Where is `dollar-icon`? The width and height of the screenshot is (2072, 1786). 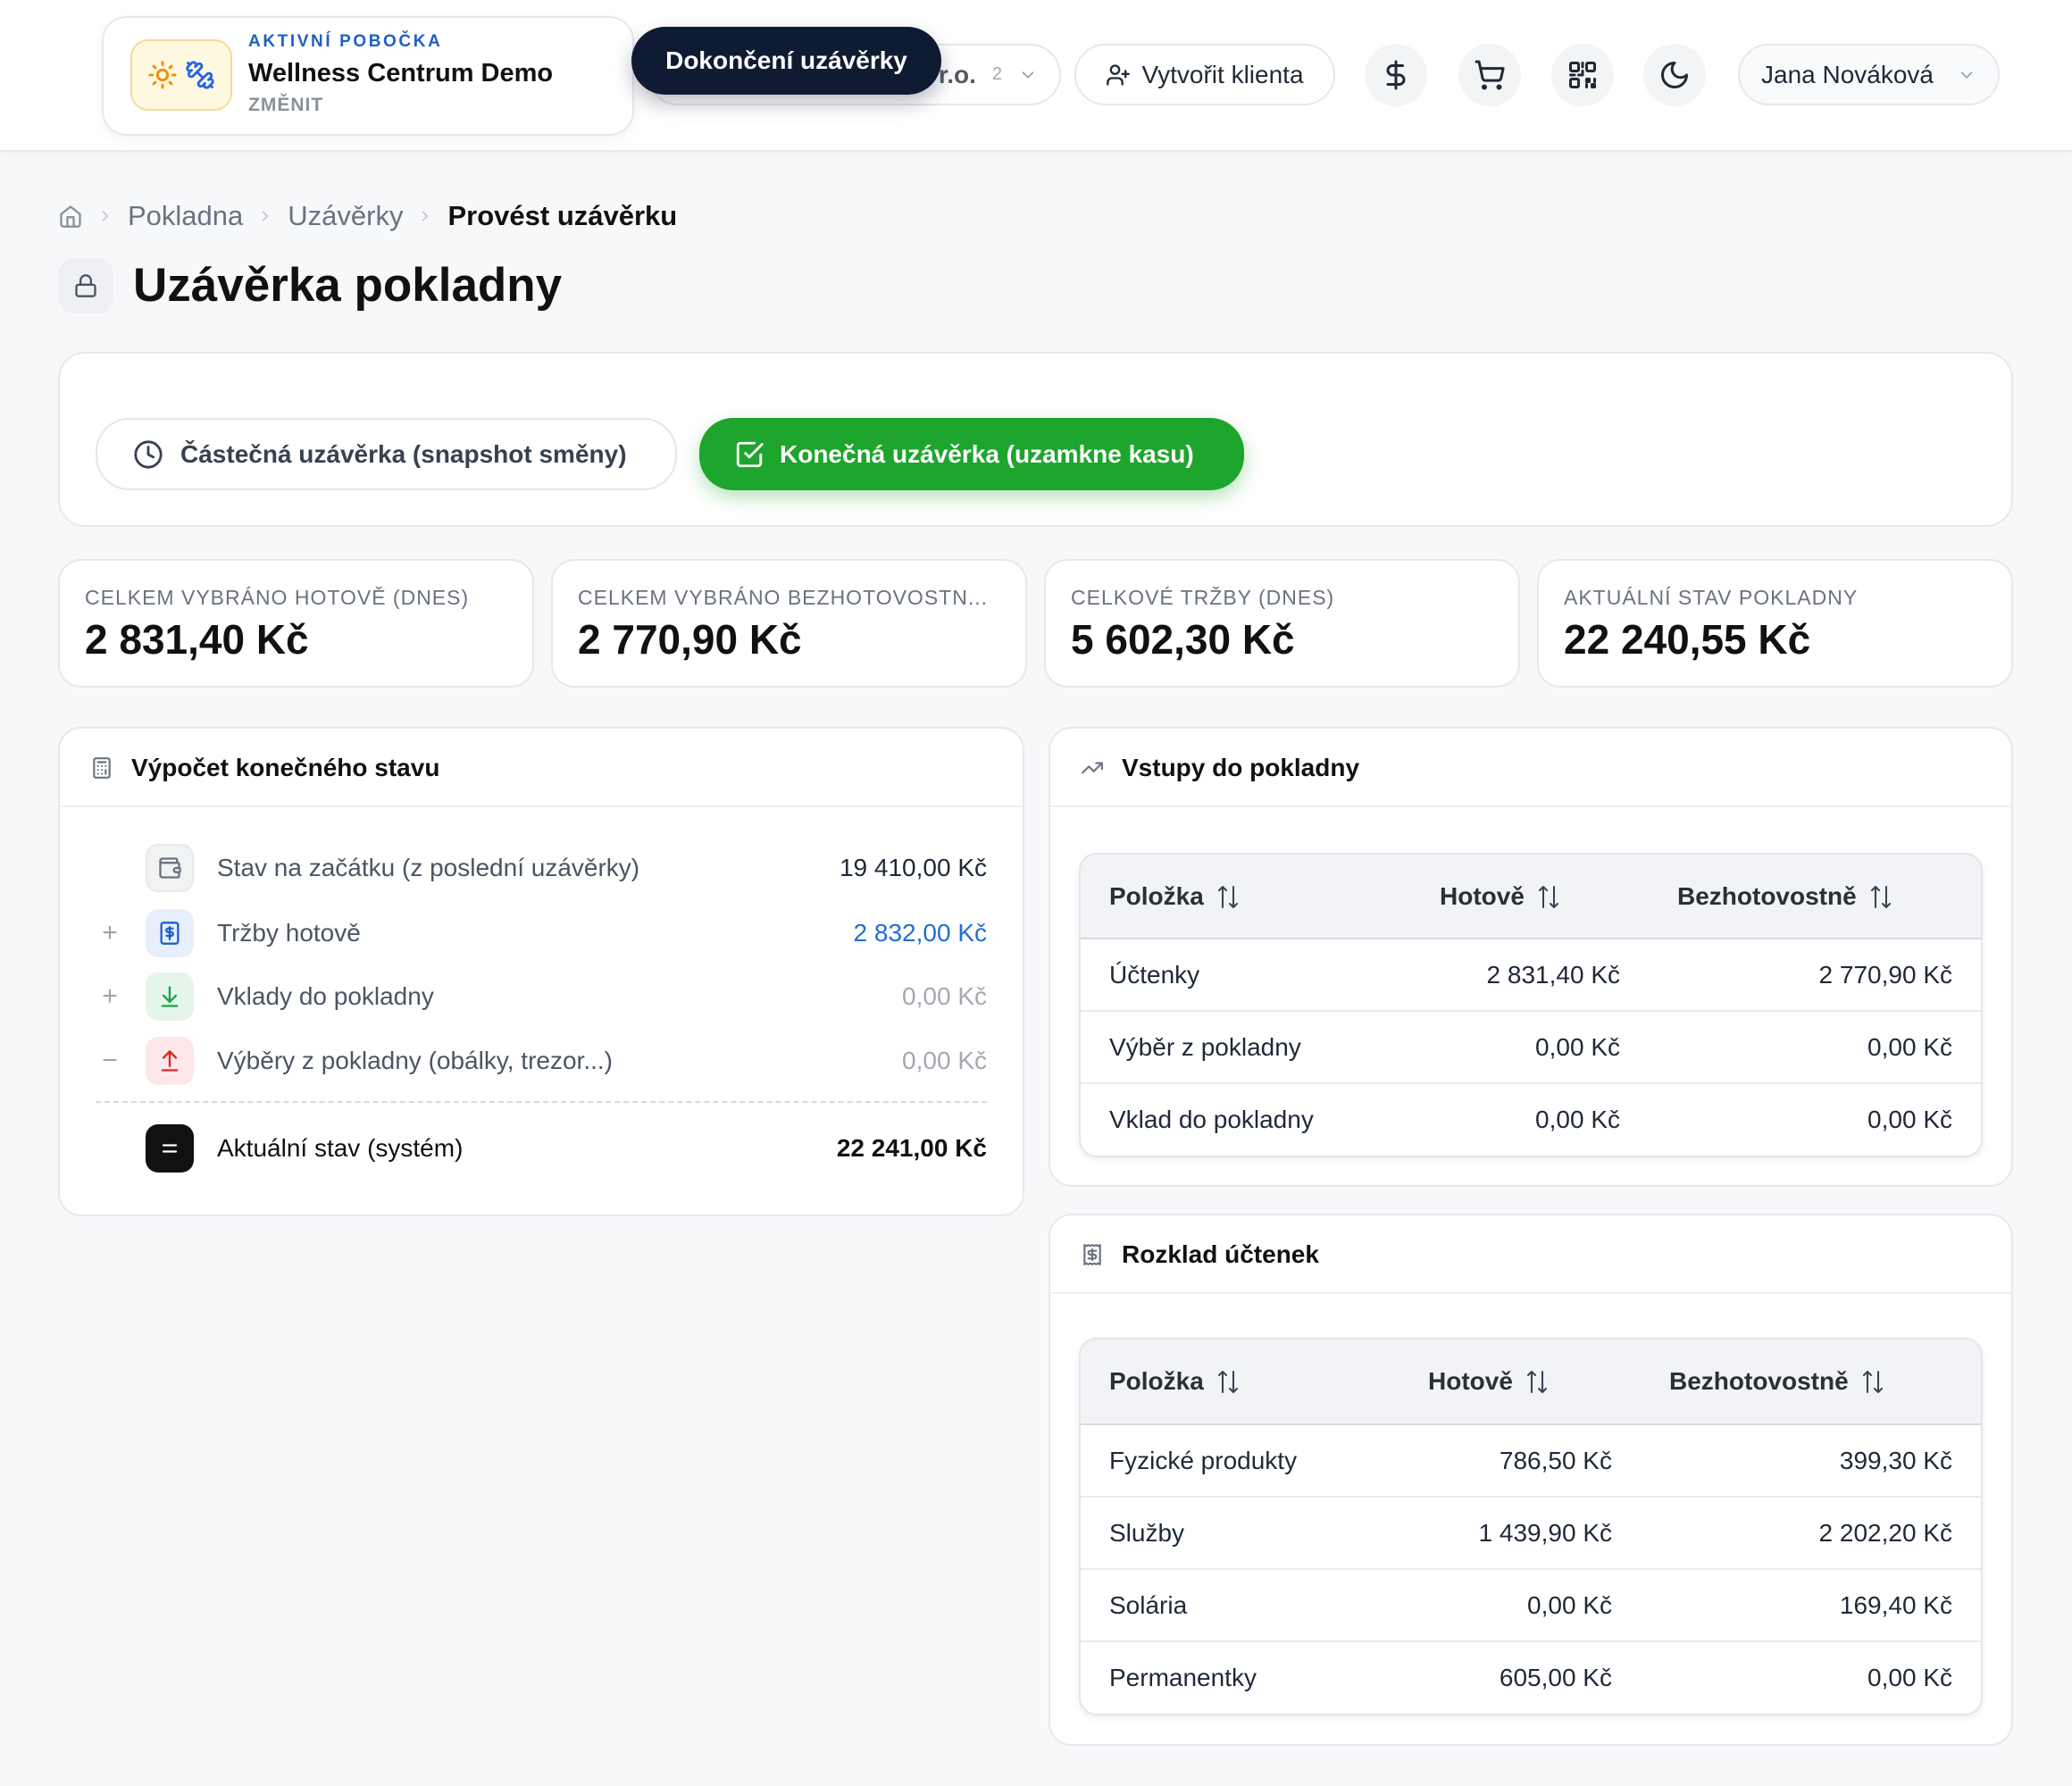
dollar-icon is located at coordinates (1396, 75).